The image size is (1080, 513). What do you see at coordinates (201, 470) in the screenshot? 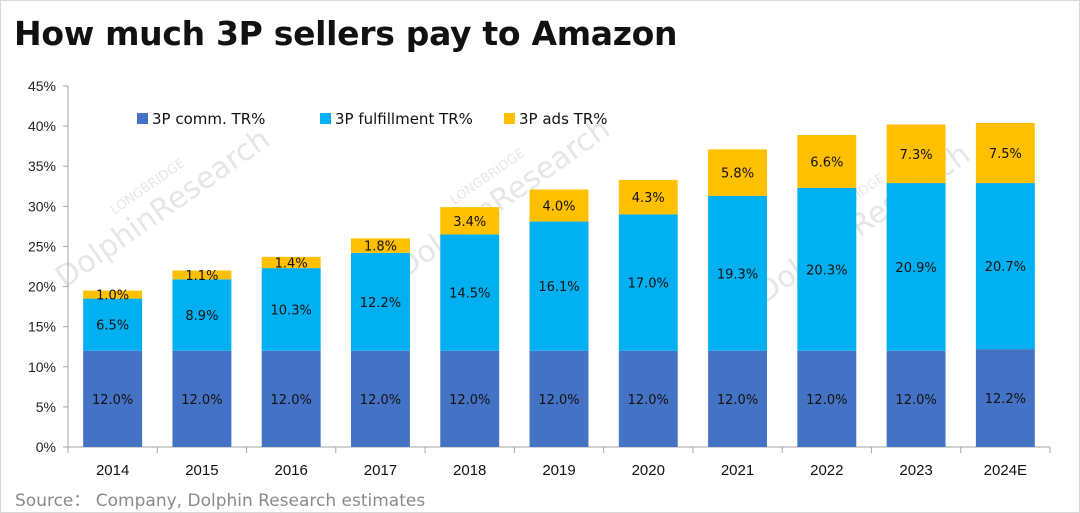
I see `x-tick-label: 2015` at bounding box center [201, 470].